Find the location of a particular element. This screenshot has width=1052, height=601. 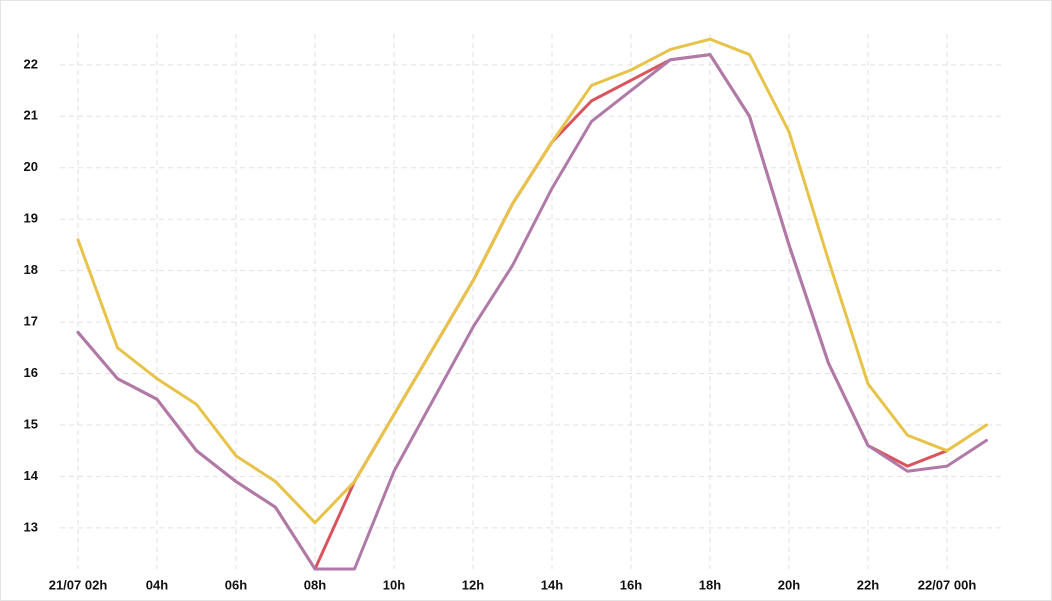

x-tick-label: 22/07 00h is located at coordinates (947, 584).